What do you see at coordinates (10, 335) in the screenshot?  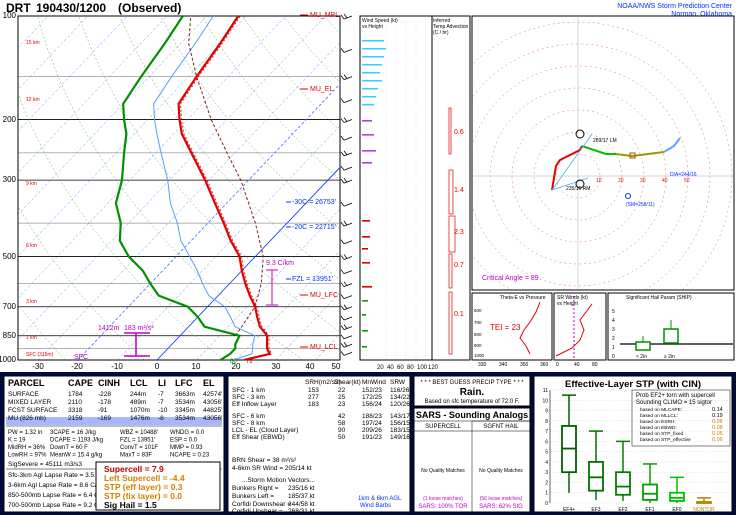 I see `p-label-850: 850` at bounding box center [10, 335].